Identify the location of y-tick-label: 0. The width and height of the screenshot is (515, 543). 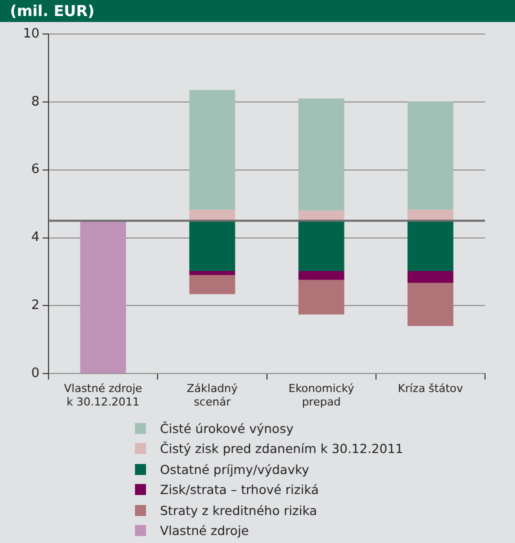
(35, 373).